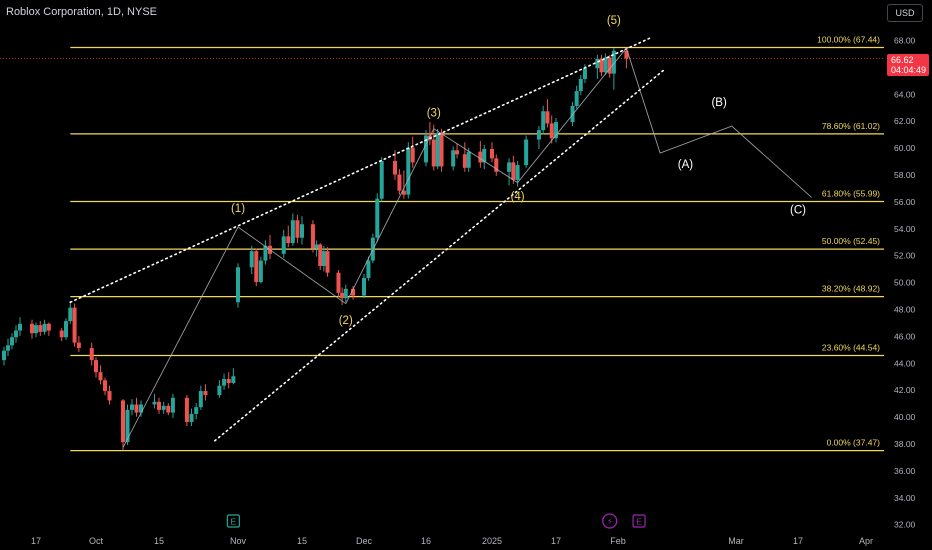 This screenshot has height=550, width=932. I want to click on y-tick-label: 68.00, so click(905, 41).